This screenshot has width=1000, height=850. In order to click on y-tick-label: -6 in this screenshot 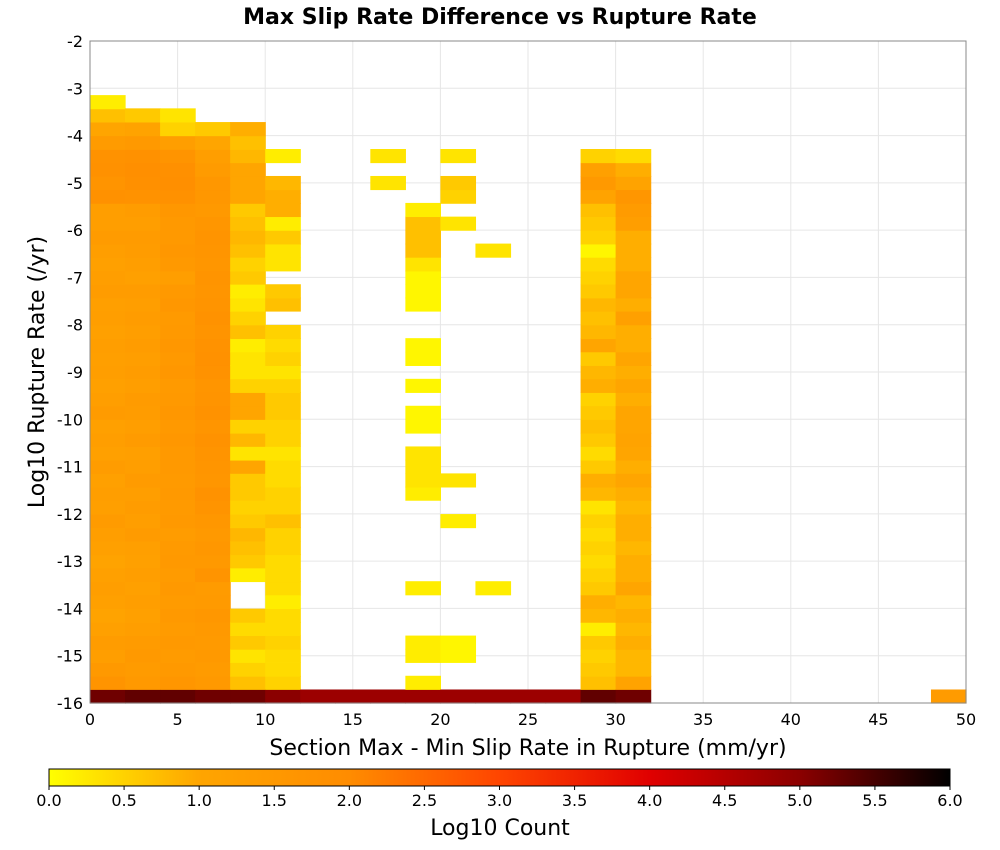, I will do `click(75, 230)`.